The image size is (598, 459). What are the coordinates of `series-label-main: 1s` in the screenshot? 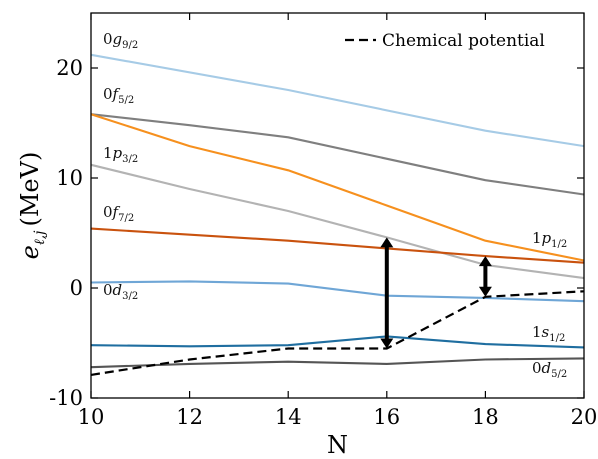 It's located at (541, 332).